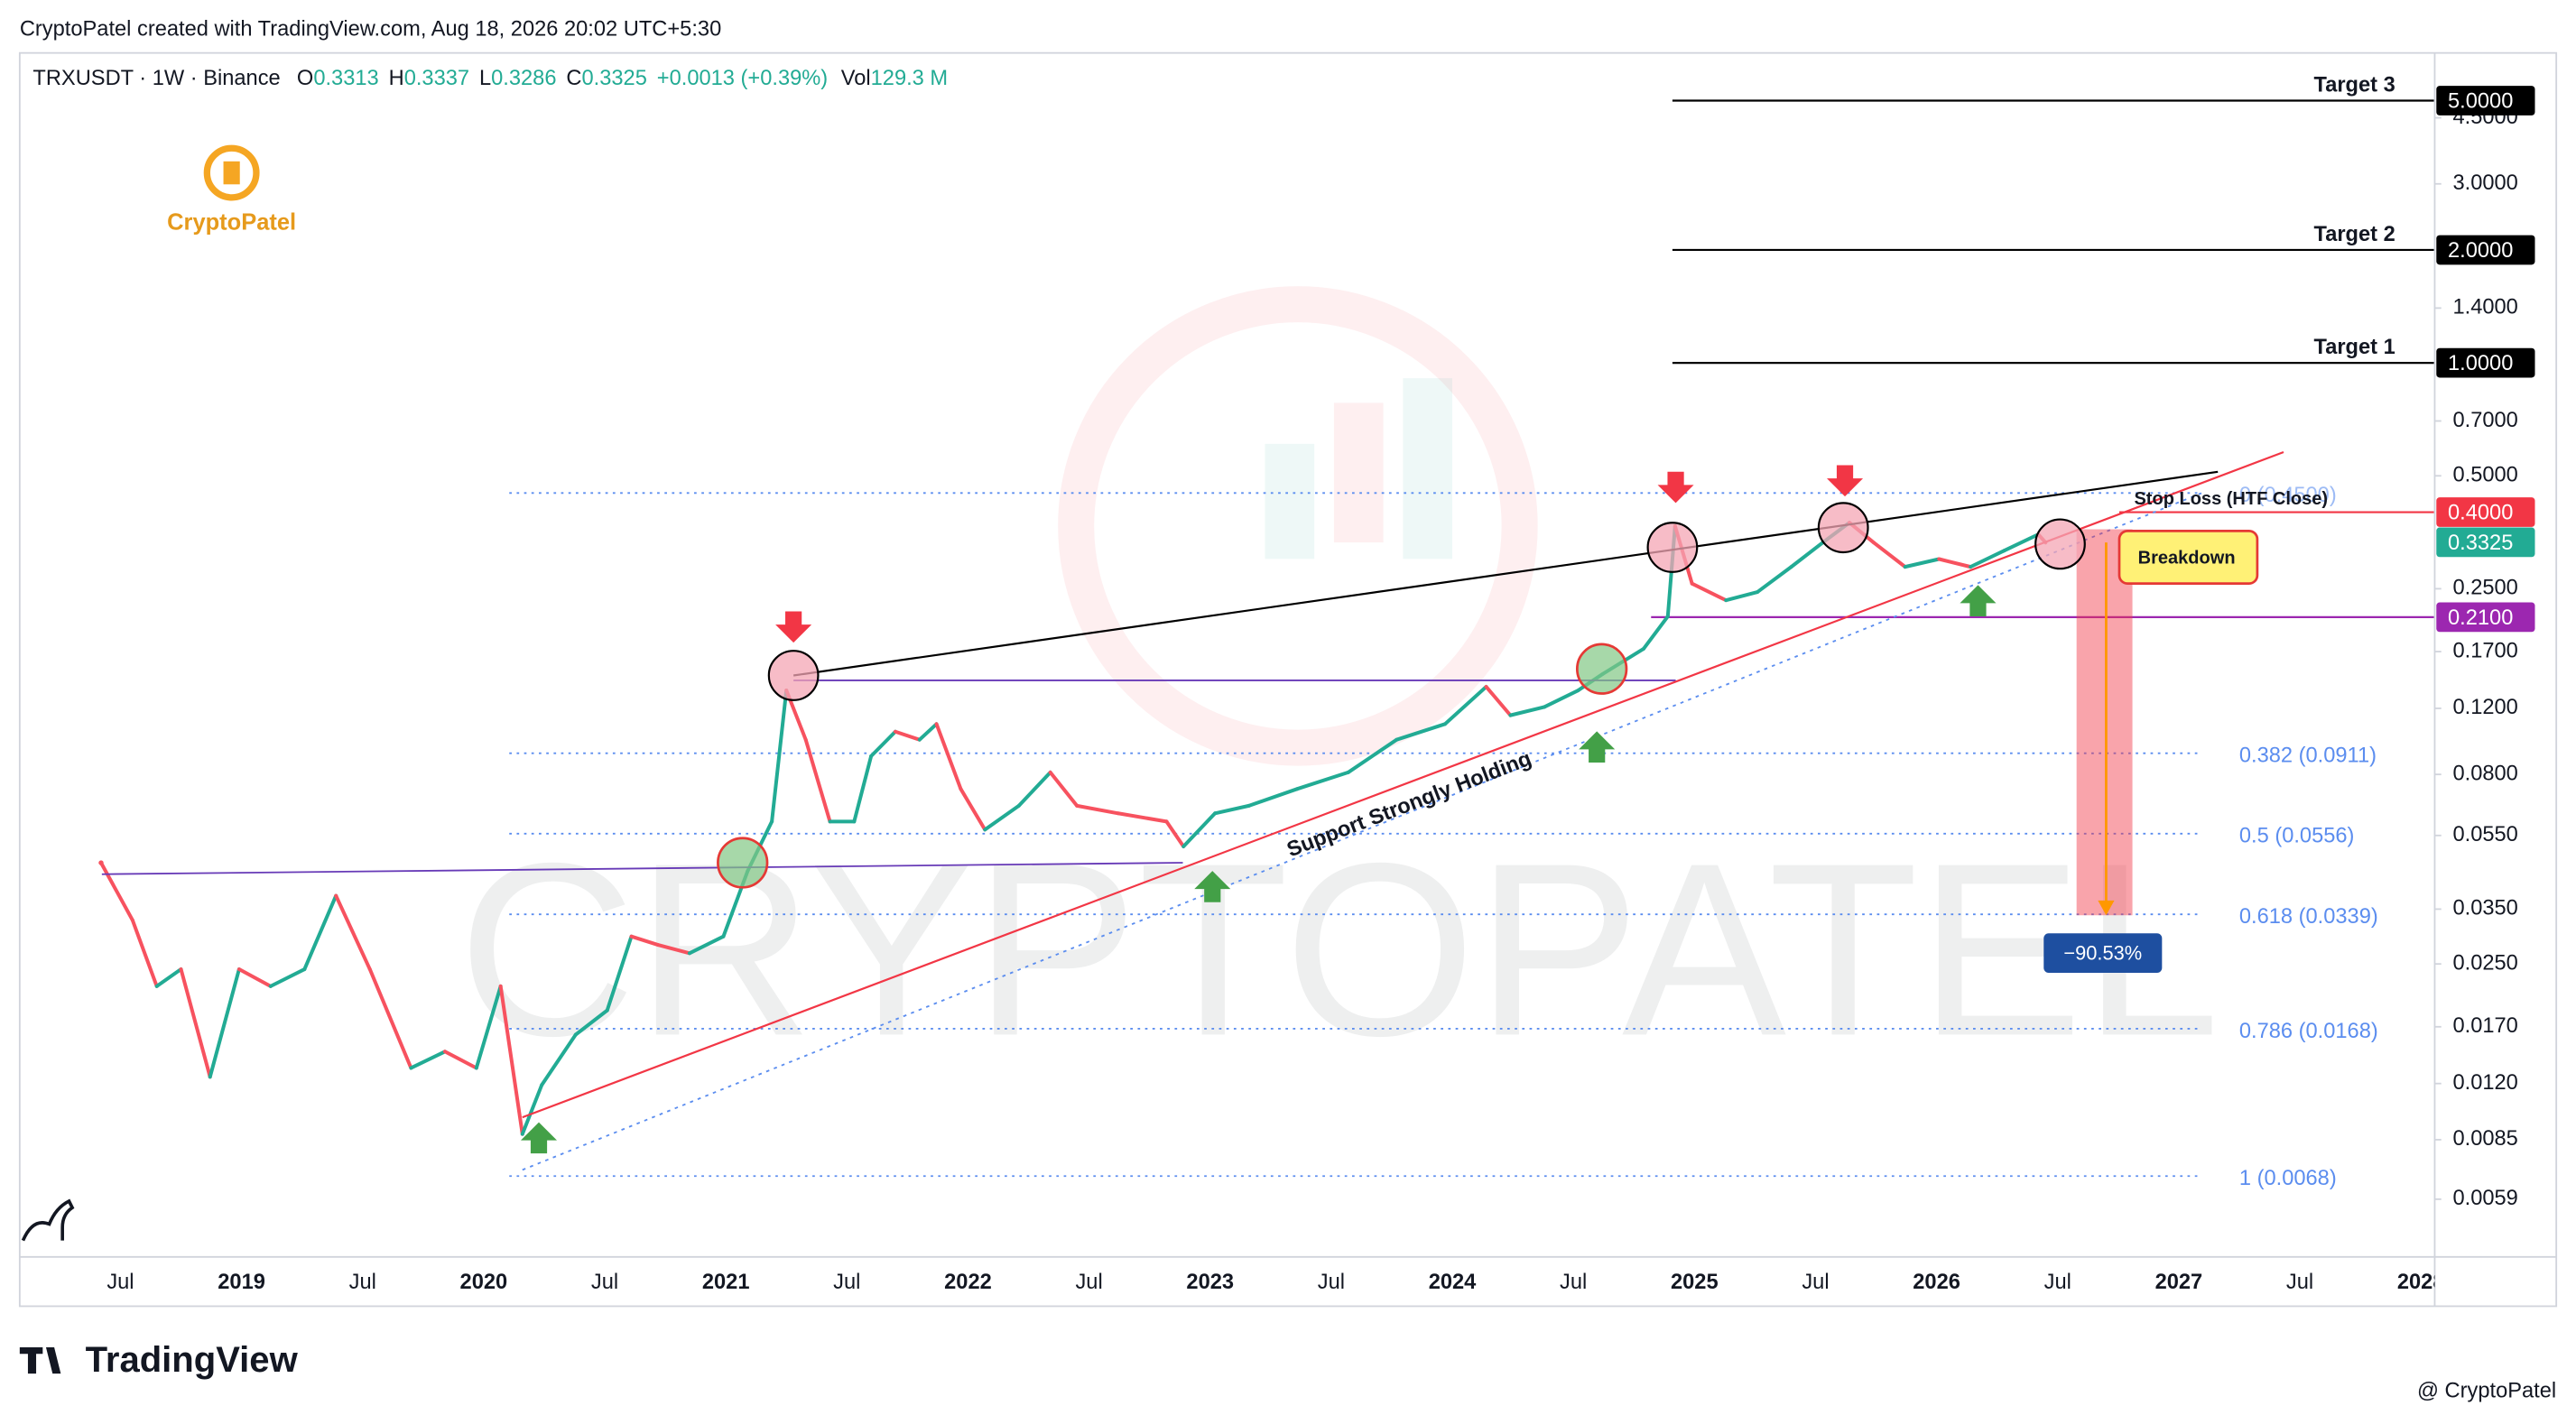  What do you see at coordinates (48, 1220) in the screenshot?
I see `tv-icon` at bounding box center [48, 1220].